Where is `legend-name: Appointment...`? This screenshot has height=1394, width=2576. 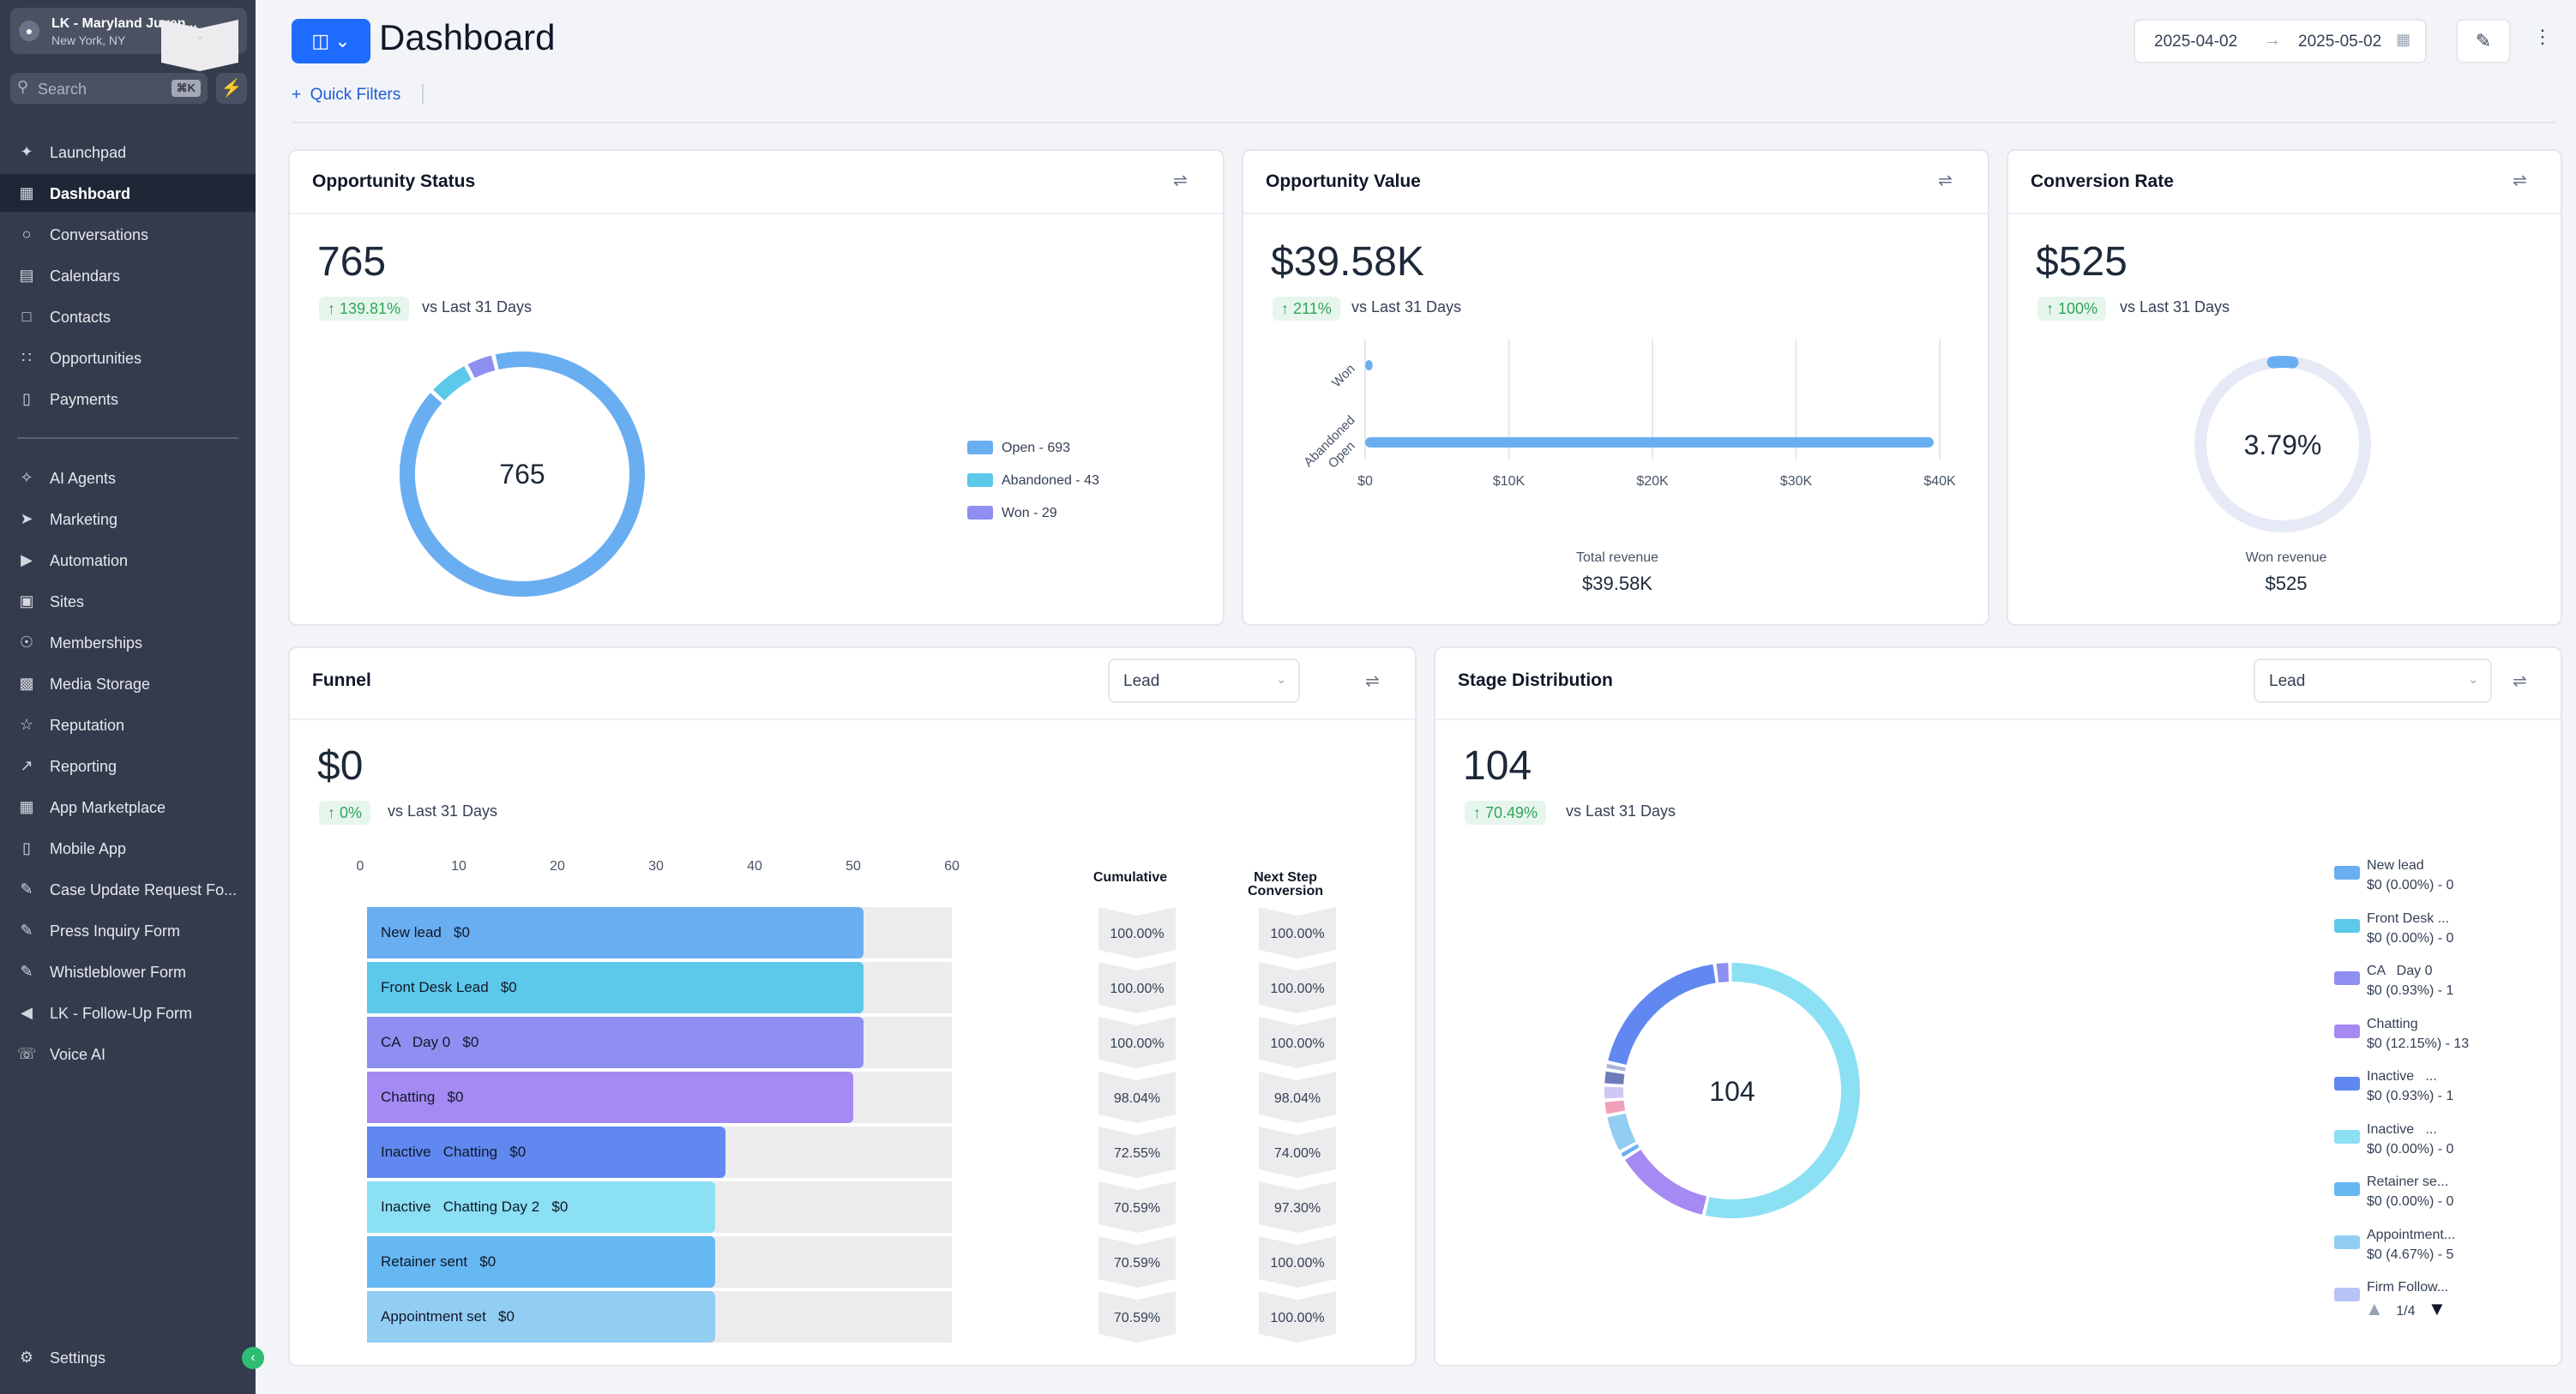 legend-name: Appointment... is located at coordinates (2411, 1234).